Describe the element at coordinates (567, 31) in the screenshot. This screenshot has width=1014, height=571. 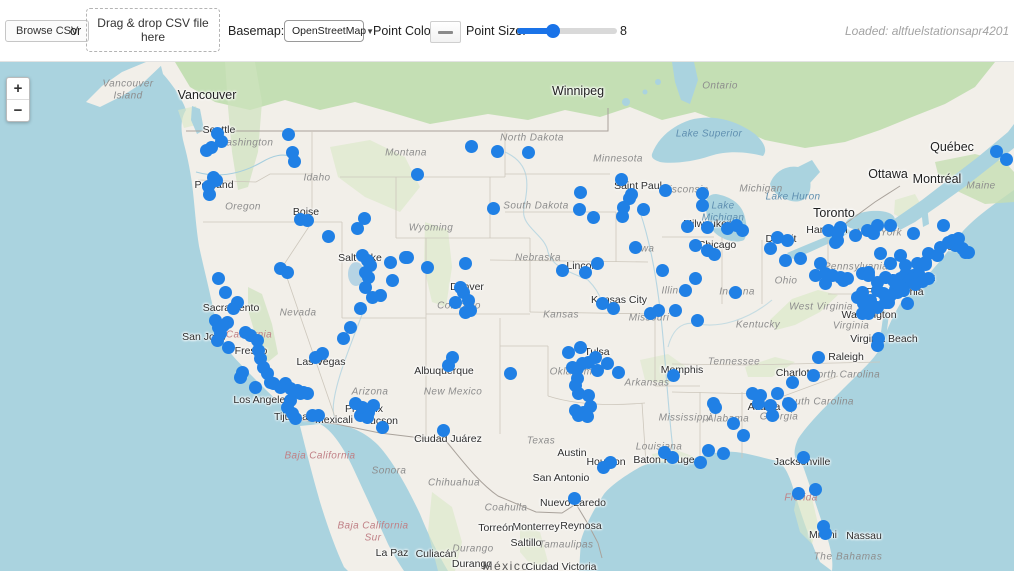
I see `point-size-slider` at that location.